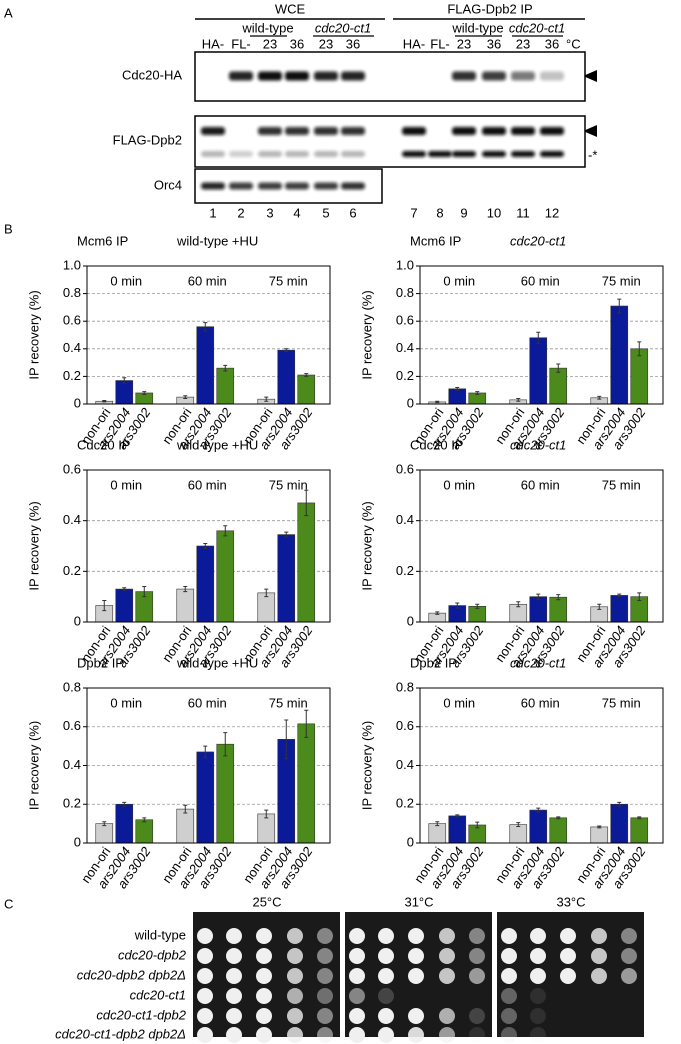  Describe the element at coordinates (621, 280) in the screenshot. I see `category-label: 75 min` at that location.